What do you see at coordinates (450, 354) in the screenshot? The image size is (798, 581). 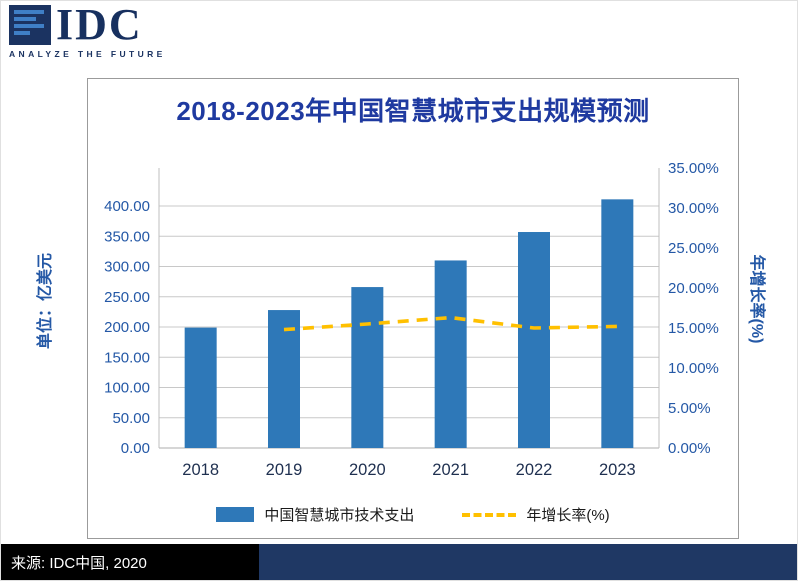 I see `bar-2021` at bounding box center [450, 354].